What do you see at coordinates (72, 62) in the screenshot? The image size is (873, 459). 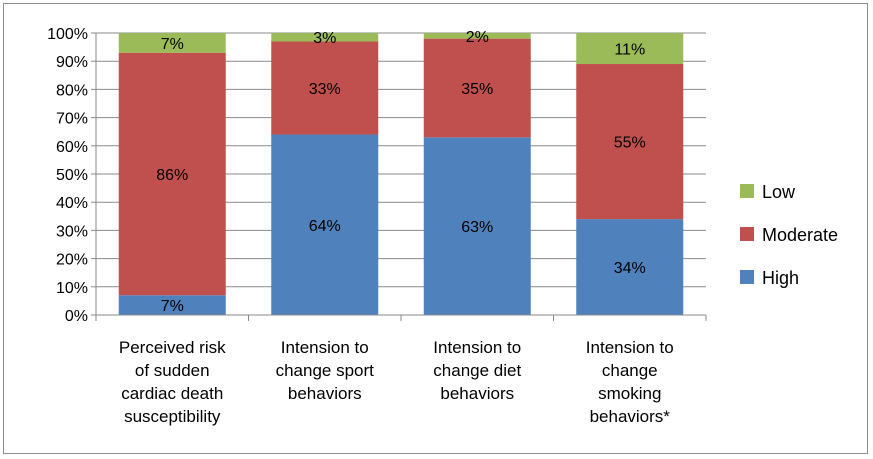 I see `y-tick-label: 90%` at bounding box center [72, 62].